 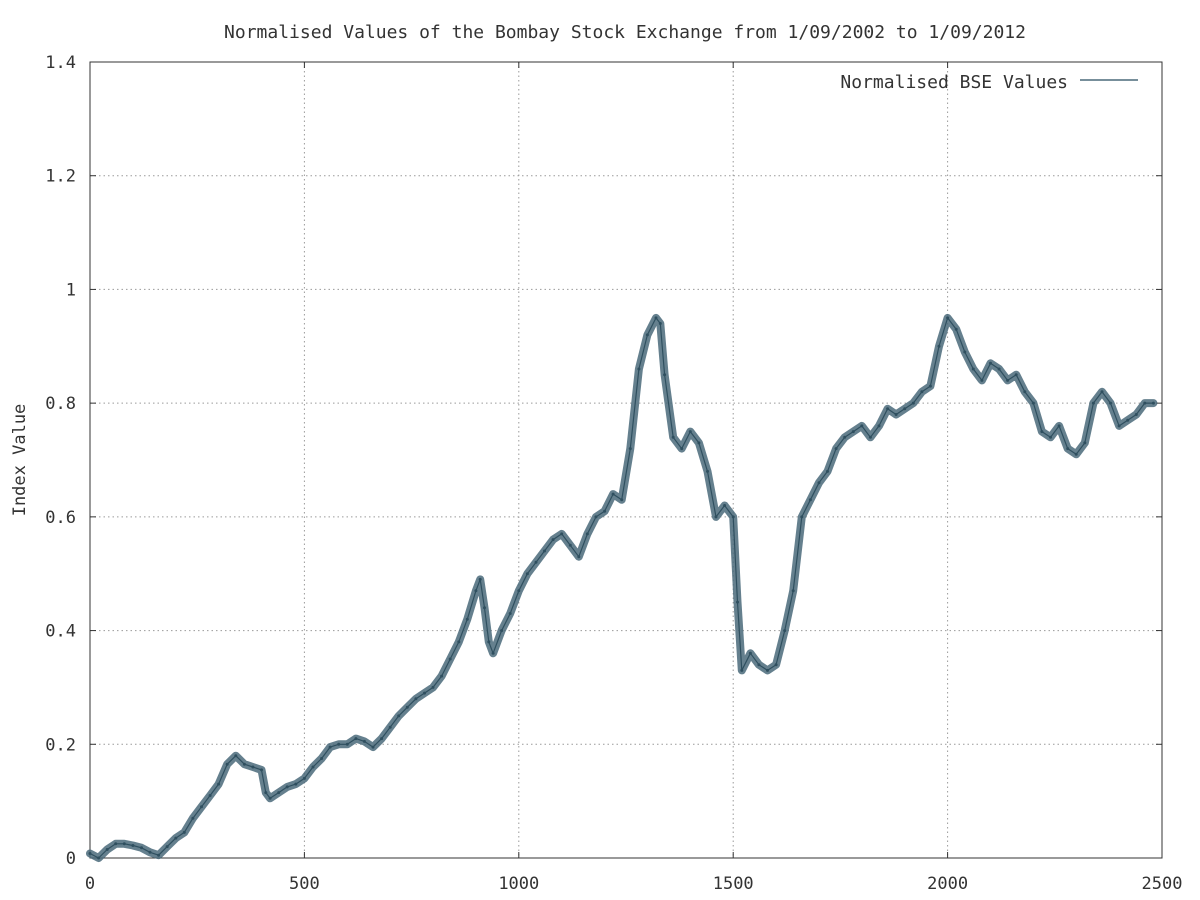 What do you see at coordinates (1162, 884) in the screenshot?
I see `x-tick-label: 2500` at bounding box center [1162, 884].